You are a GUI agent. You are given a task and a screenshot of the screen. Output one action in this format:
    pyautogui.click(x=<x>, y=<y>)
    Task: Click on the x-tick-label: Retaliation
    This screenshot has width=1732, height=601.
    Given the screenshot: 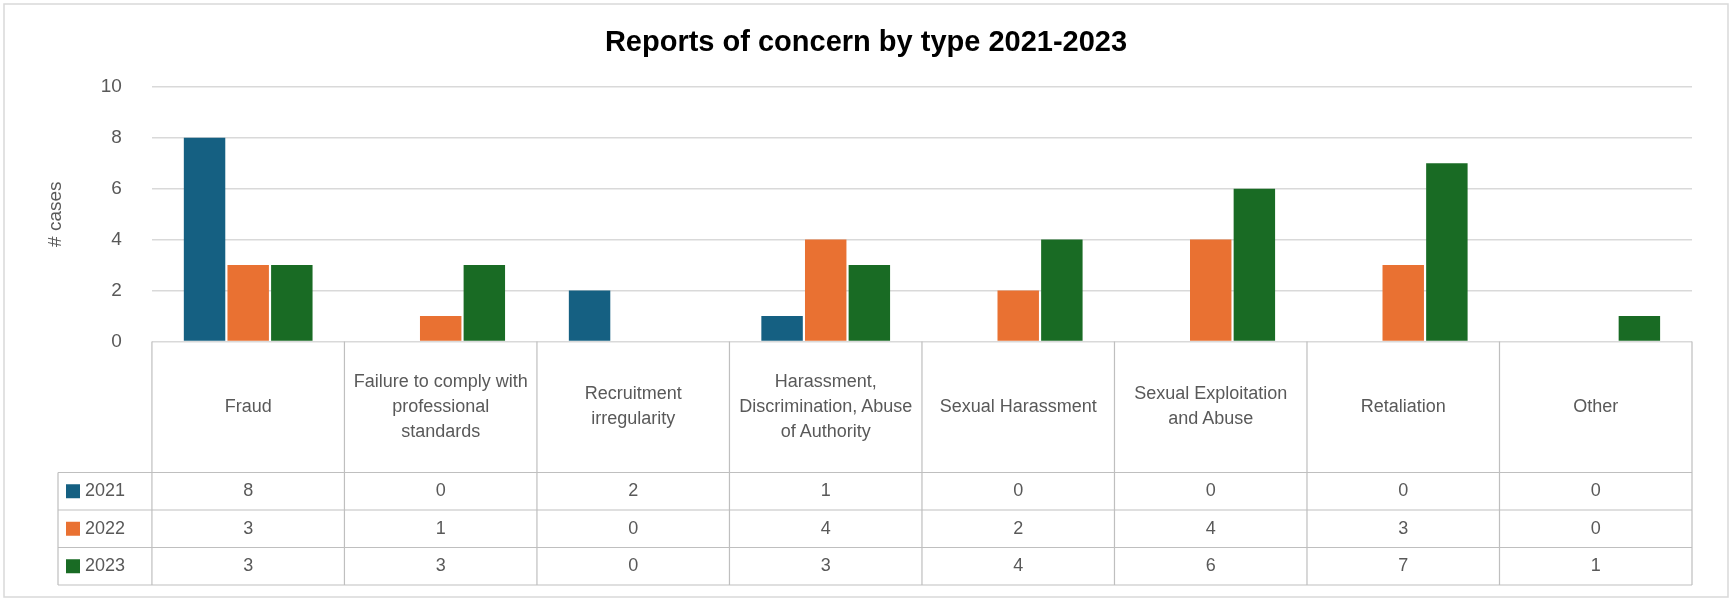 What is the action you would take?
    pyautogui.click(x=1403, y=405)
    